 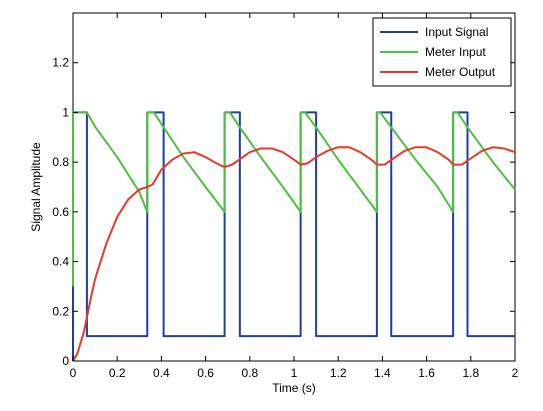 I want to click on x-tick-label: 0.4, so click(x=161, y=373).